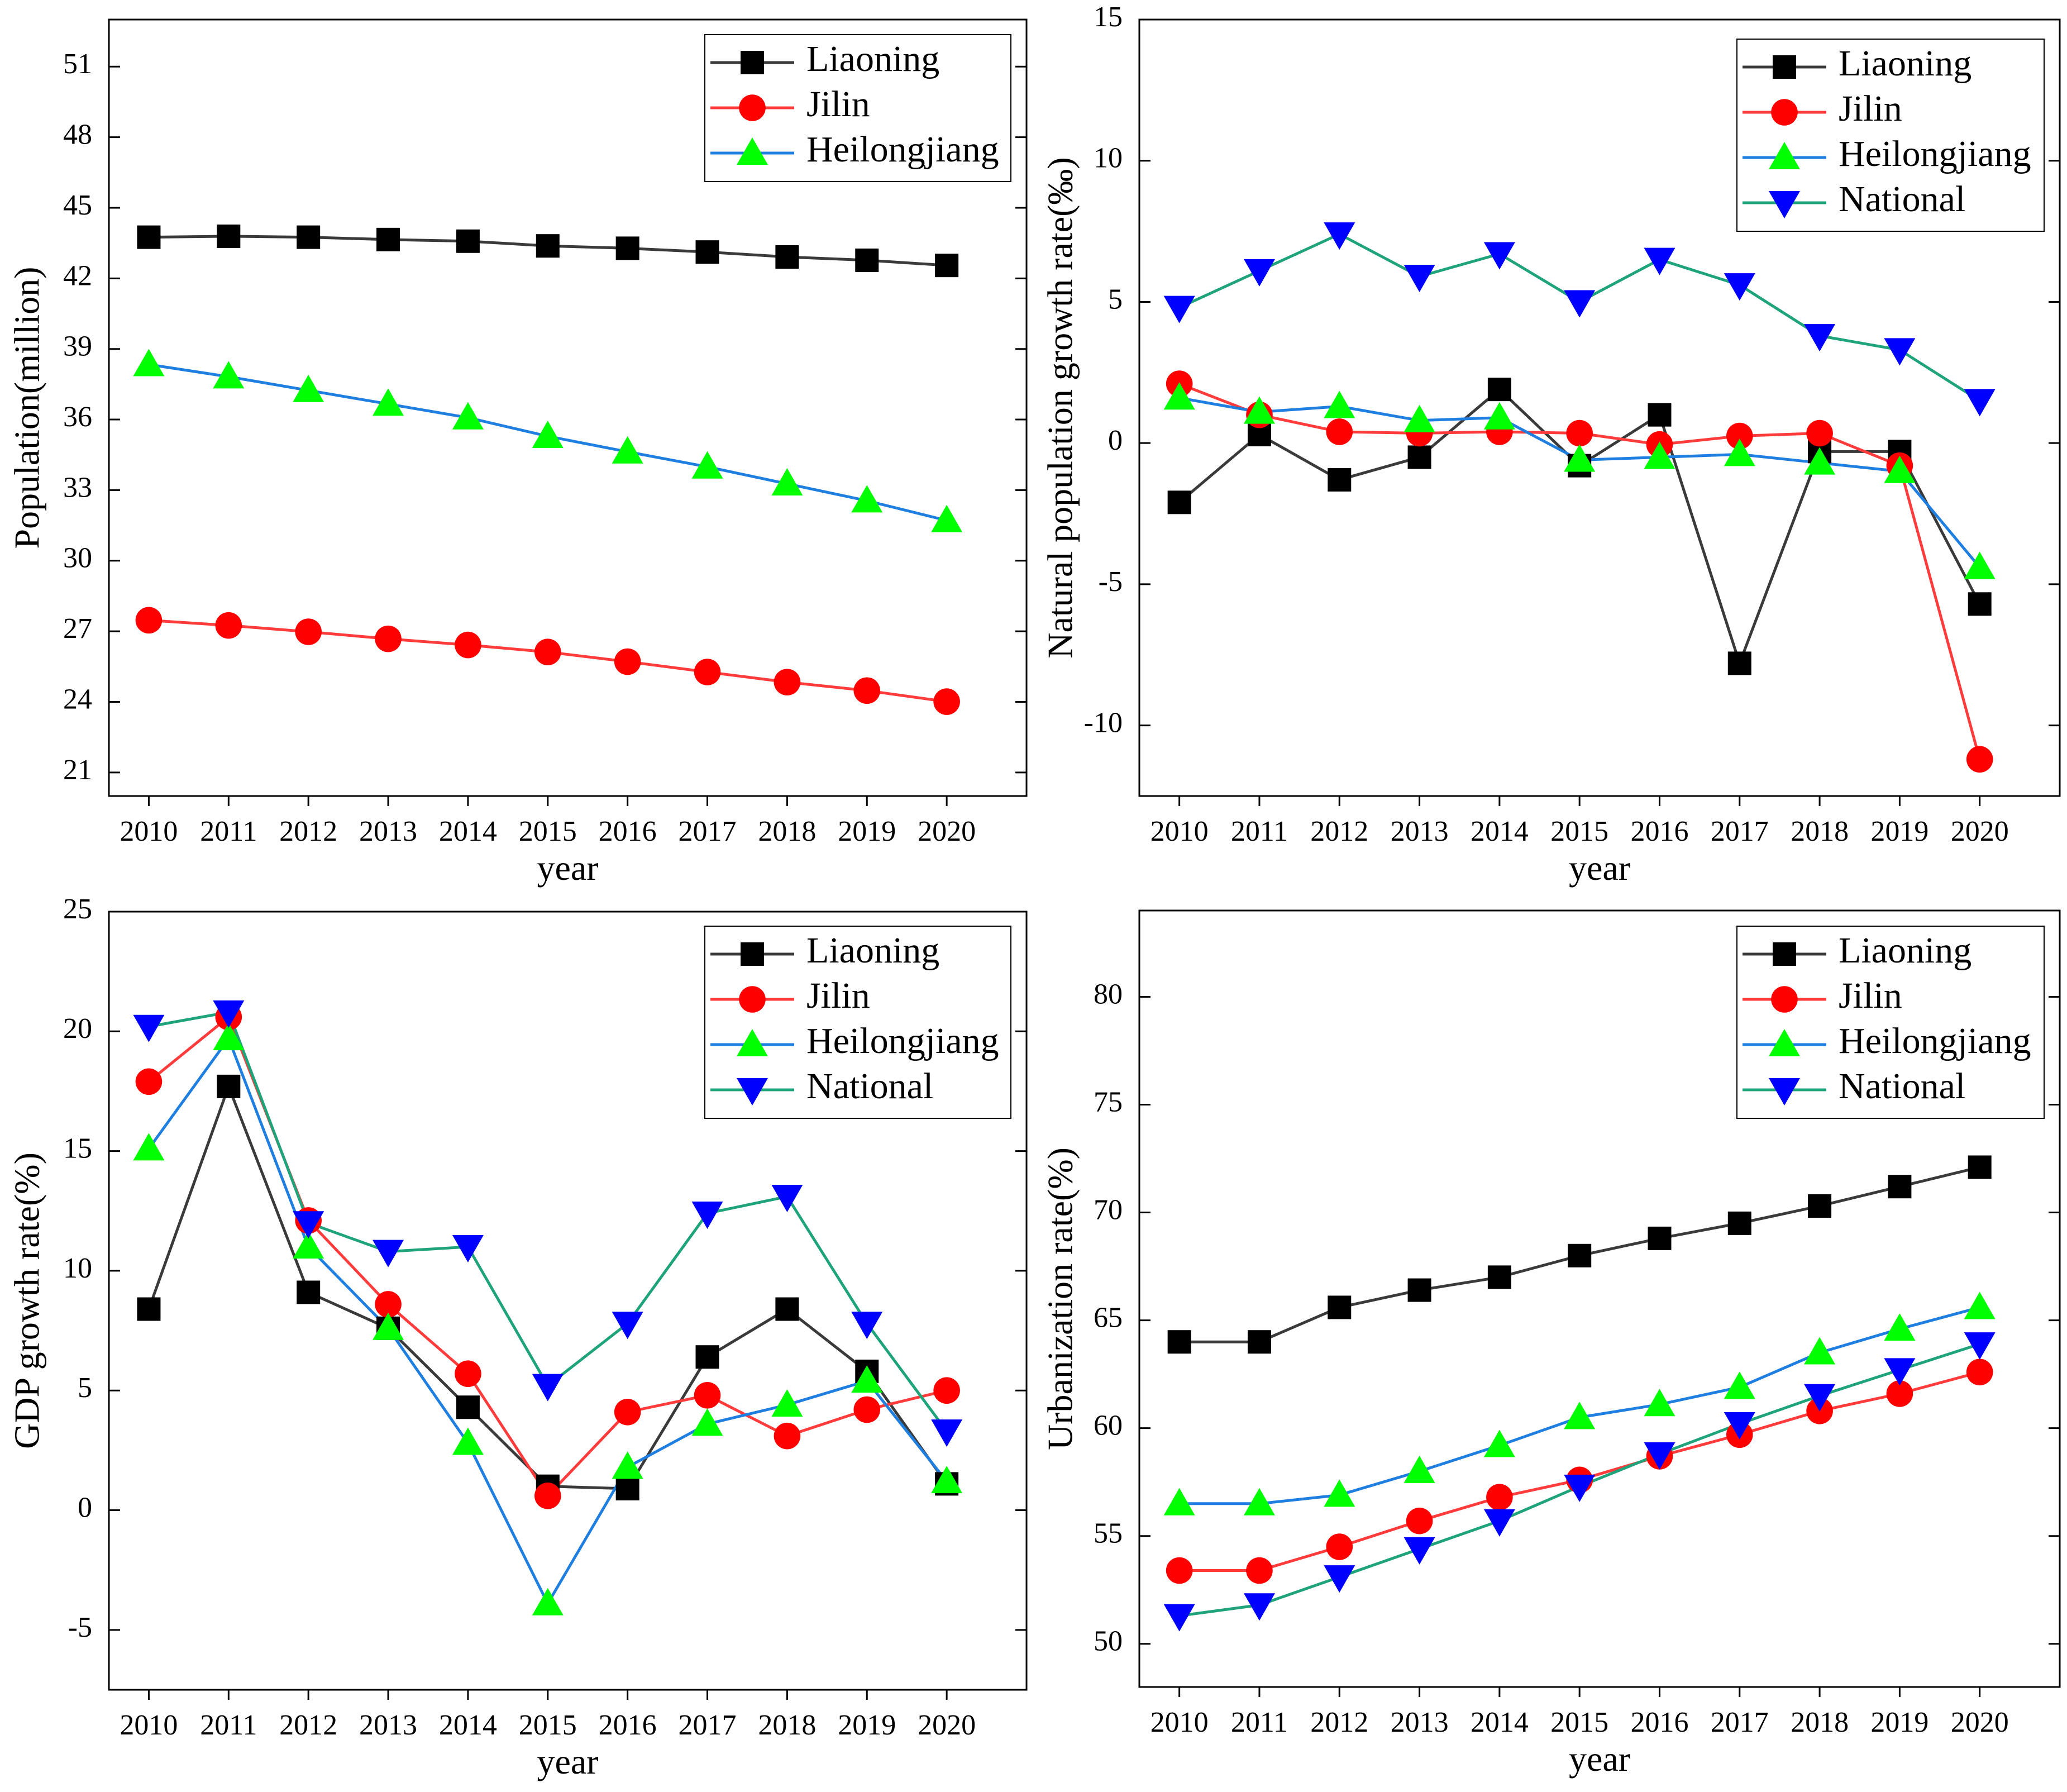 The image size is (2067, 1792). Describe the element at coordinates (77, 629) in the screenshot. I see `y-tick-label: 27` at that location.